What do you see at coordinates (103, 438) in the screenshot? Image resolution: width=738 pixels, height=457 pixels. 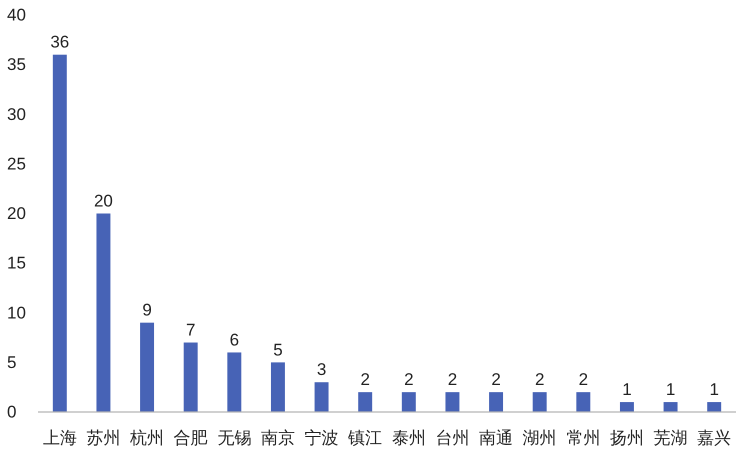 I see `x-tick-label: 苏州` at bounding box center [103, 438].